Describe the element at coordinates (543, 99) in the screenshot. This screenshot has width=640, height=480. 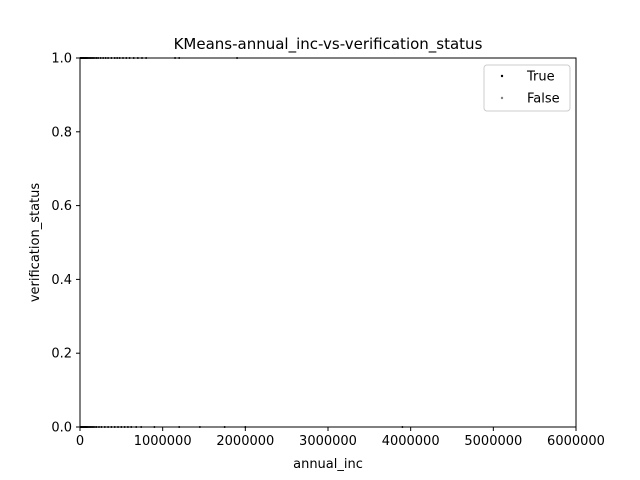
I see `legend-label: False` at that location.